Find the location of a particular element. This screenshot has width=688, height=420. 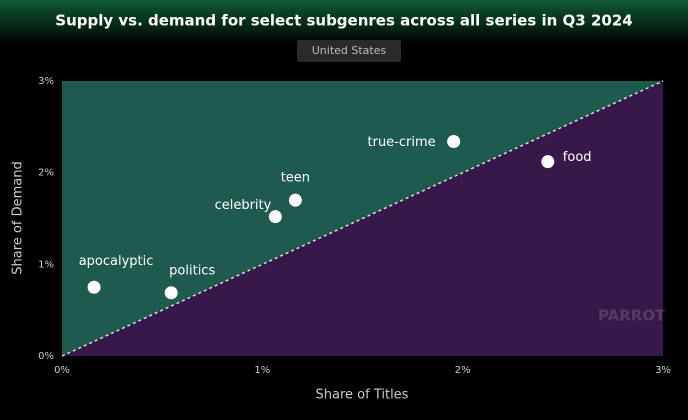

y-tick-label: 2% is located at coordinates (46, 173).